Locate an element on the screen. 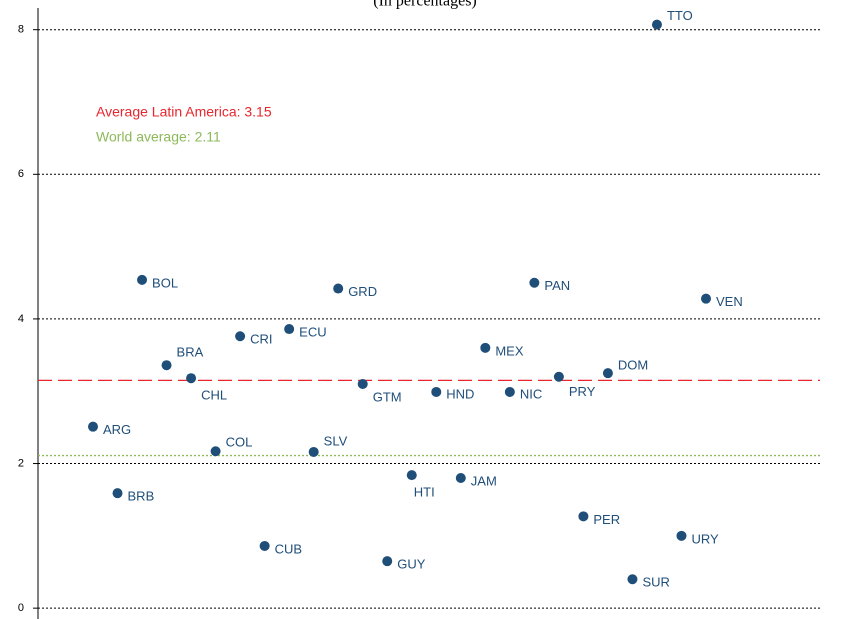 Image resolution: width=848 pixels, height=619 pixels. y-tick-label: 4 is located at coordinates (21, 319).